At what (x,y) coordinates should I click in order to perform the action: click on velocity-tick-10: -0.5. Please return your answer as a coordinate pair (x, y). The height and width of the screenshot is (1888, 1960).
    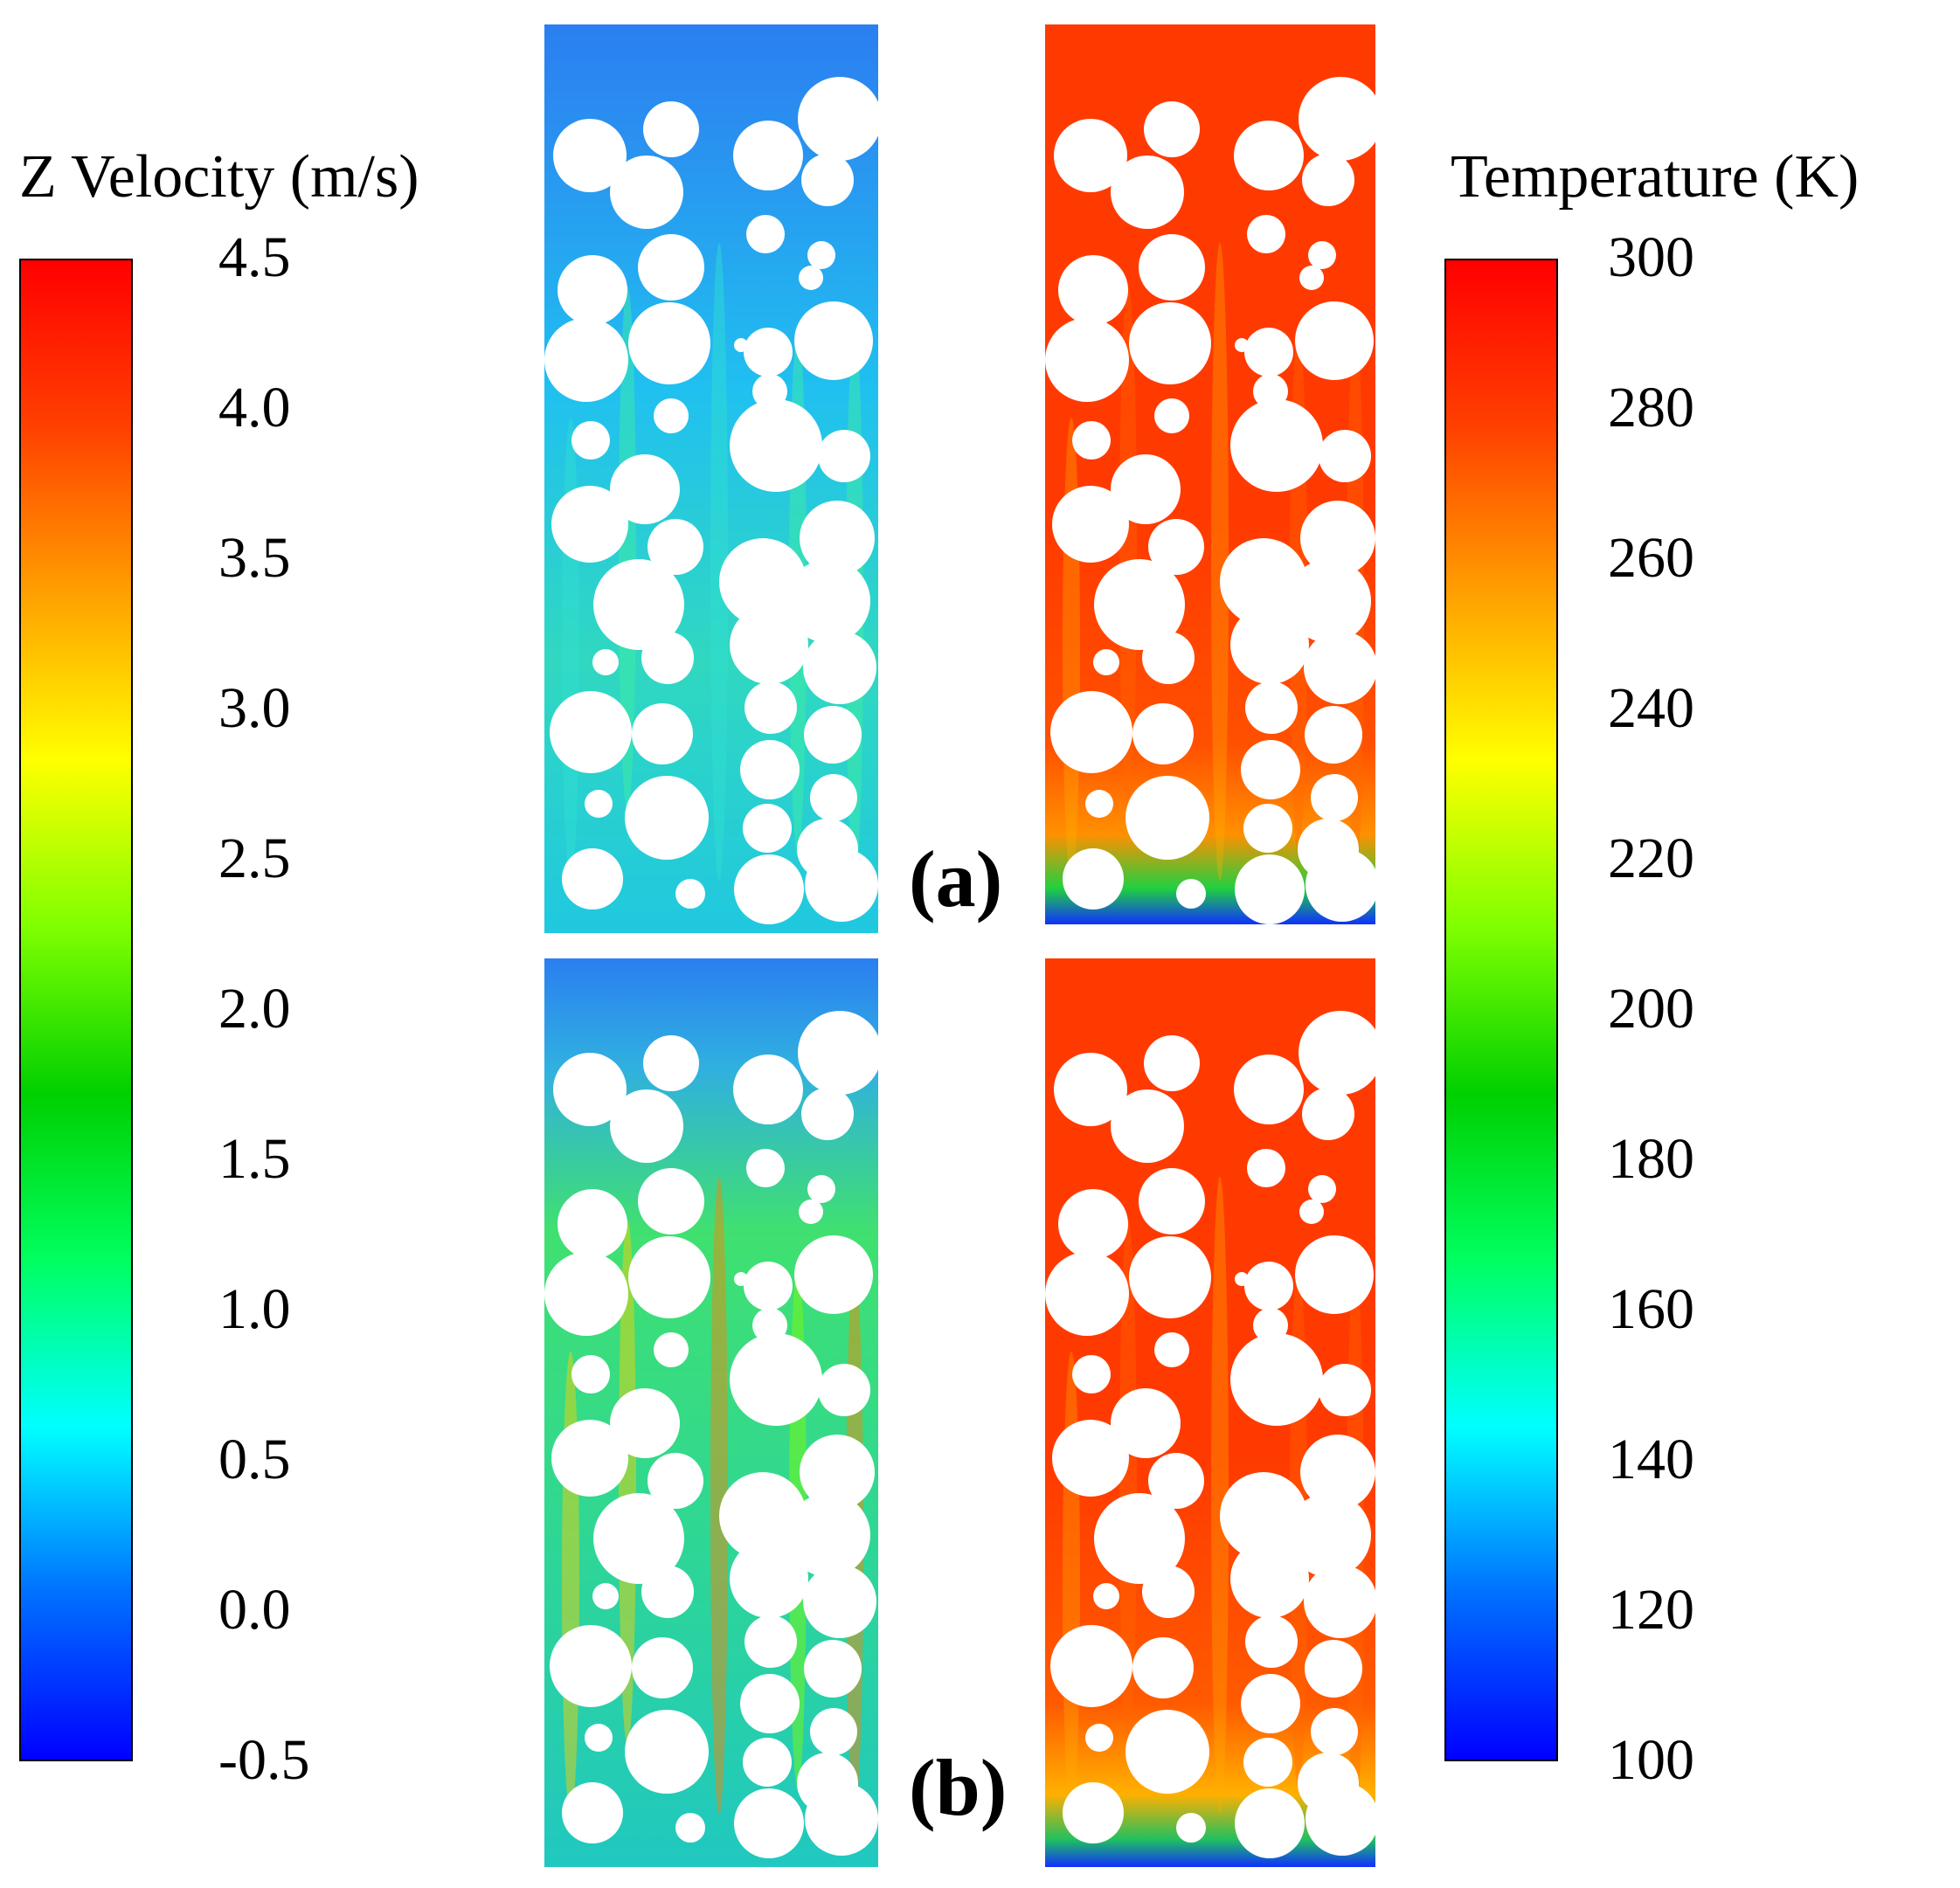
    Looking at the image, I should click on (264, 1760).